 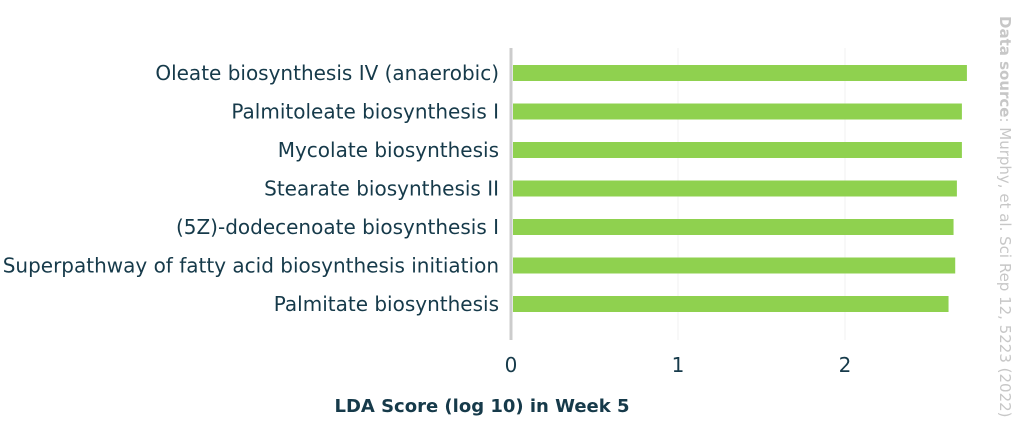 I want to click on data-source-citation: : Murphy, et al. Sci Rep 12, 5223 (2022), so click(x=1005, y=267).